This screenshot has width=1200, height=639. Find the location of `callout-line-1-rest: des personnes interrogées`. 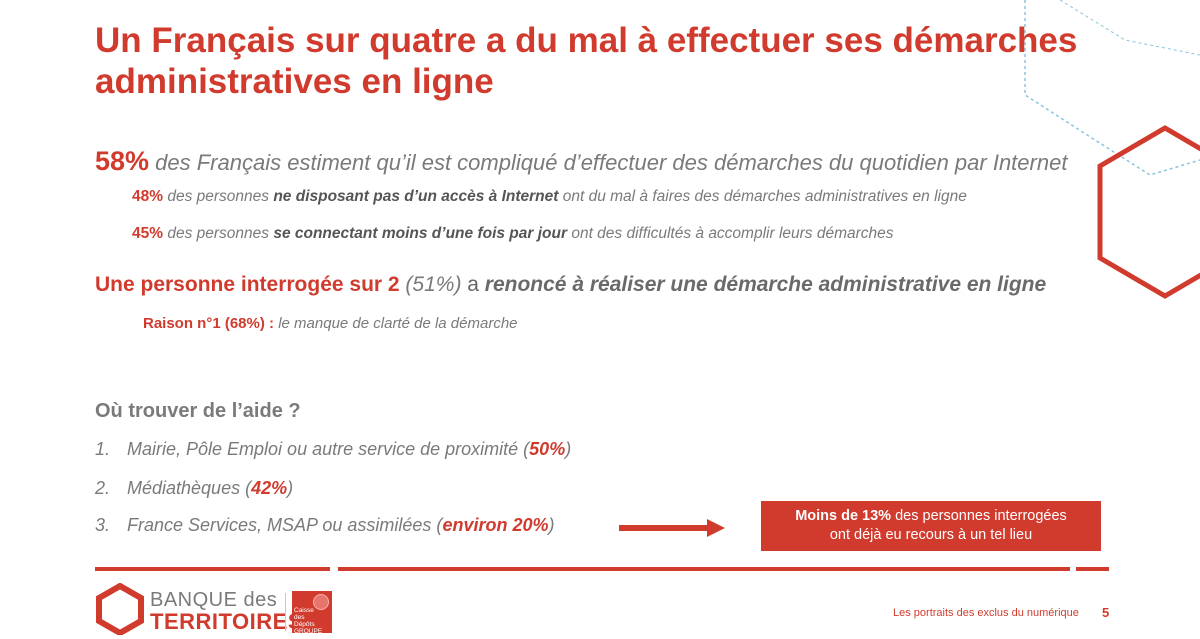

callout-line-1-rest: des personnes interrogées is located at coordinates (979, 516).